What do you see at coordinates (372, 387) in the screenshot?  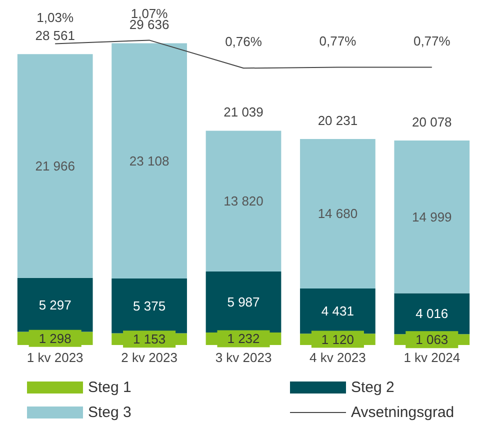 I see `legend-label: Steg 2` at bounding box center [372, 387].